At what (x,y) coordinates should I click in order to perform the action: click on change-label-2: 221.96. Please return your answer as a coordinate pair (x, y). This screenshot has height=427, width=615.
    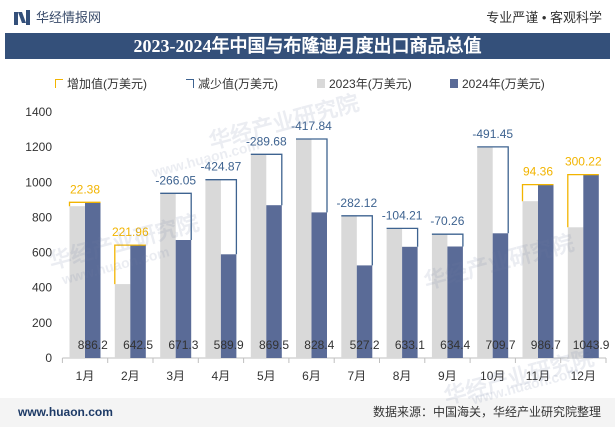
    Looking at the image, I should click on (130, 232).